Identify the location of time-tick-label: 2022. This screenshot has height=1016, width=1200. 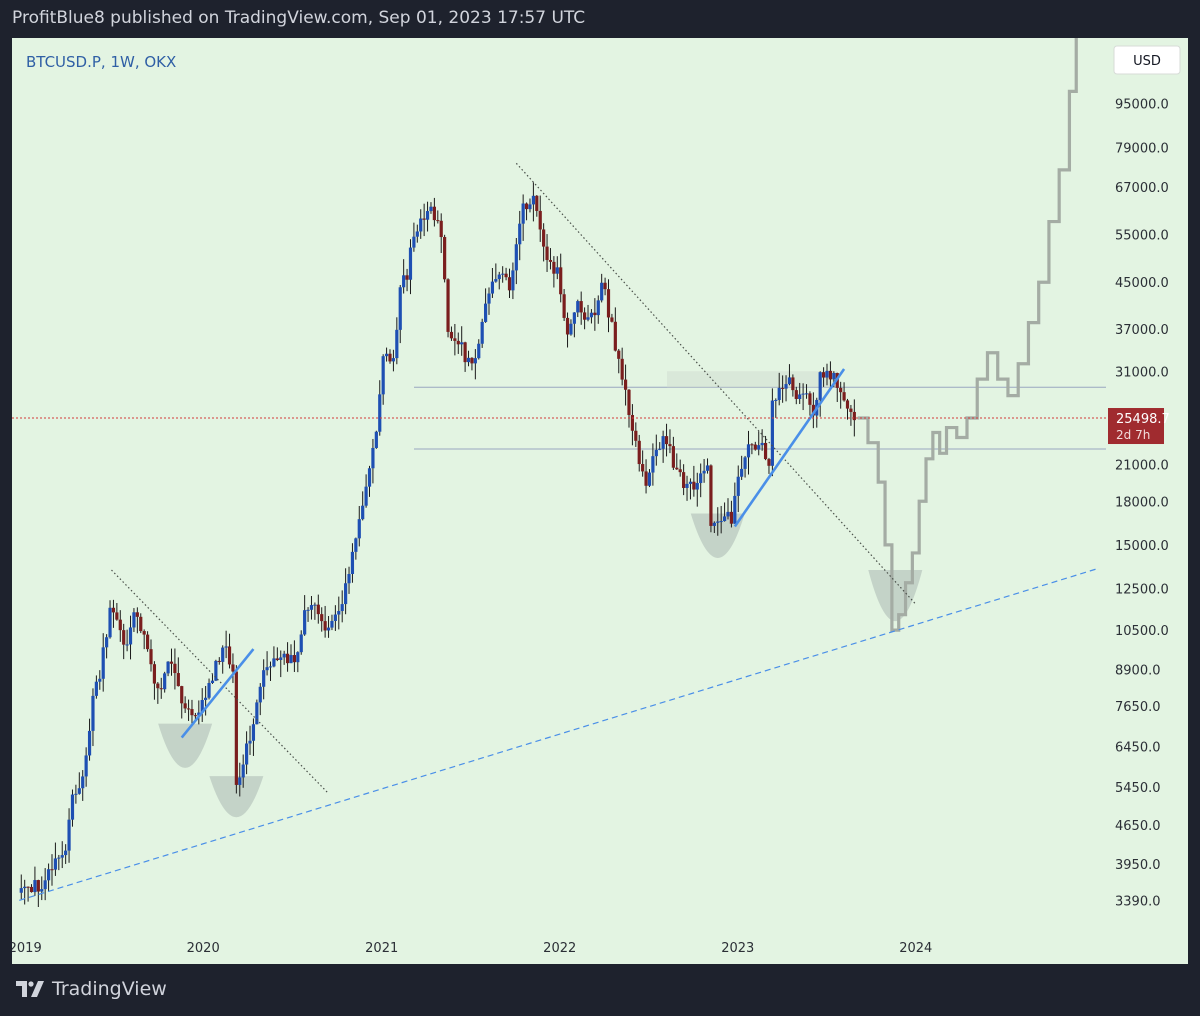
(559, 948).